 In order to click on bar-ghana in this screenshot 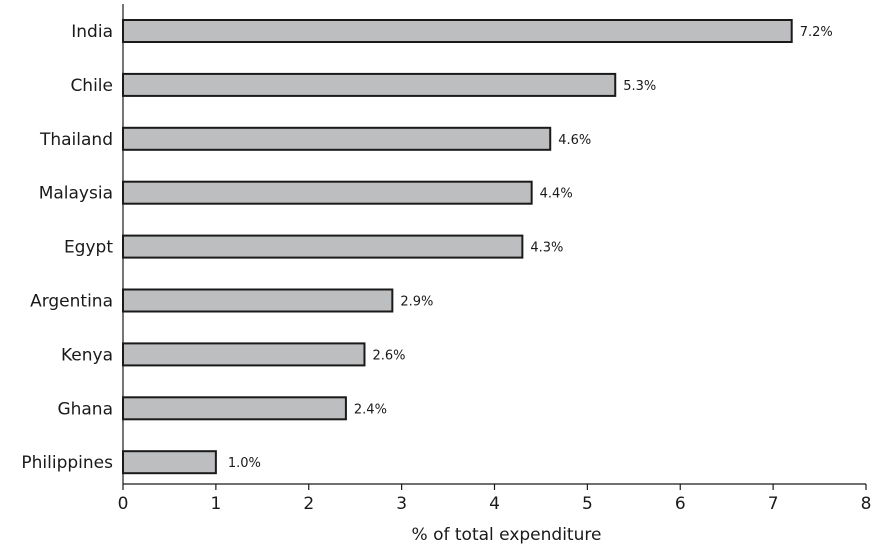, I will do `click(234, 408)`.